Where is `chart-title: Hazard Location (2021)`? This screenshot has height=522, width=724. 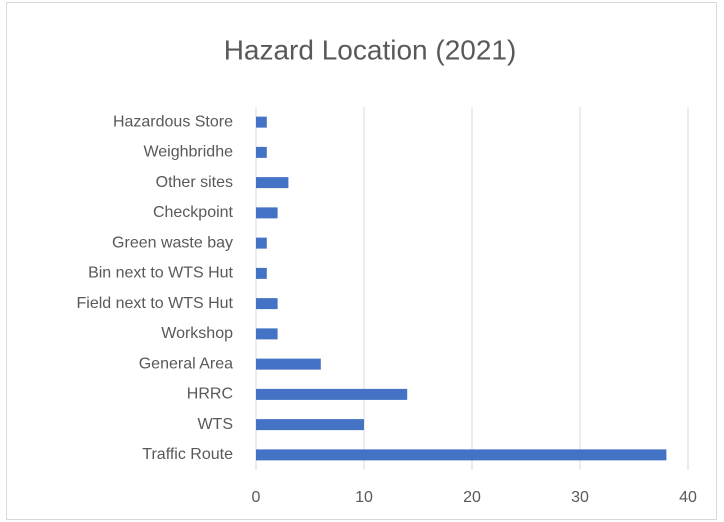 chart-title: Hazard Location (2021) is located at coordinates (370, 49).